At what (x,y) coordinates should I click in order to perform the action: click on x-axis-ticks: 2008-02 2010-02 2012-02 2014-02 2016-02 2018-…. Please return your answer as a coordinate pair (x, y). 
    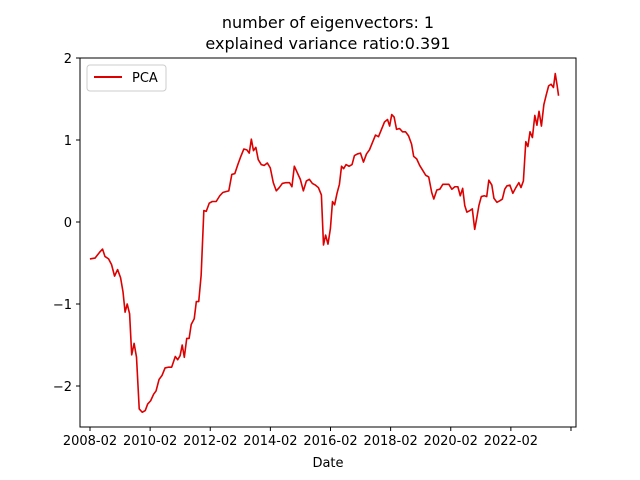
    Looking at the image, I should click on (317, 438).